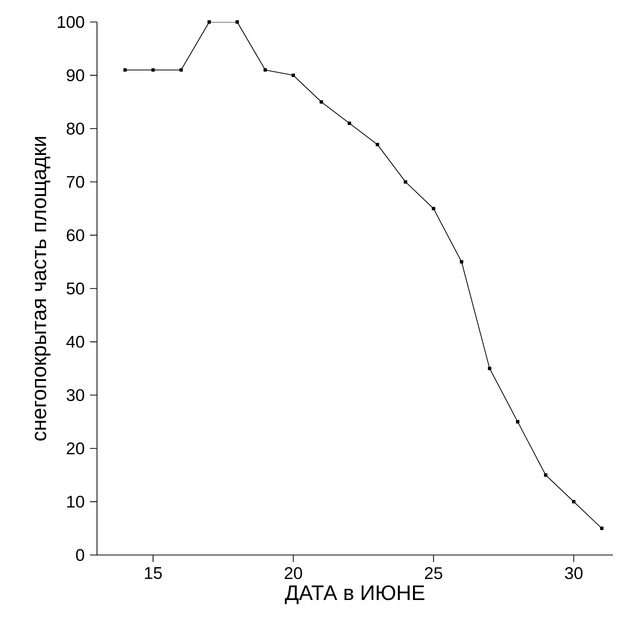  Describe the element at coordinates (75, 448) in the screenshot. I see `y-tick-label: 20` at that location.